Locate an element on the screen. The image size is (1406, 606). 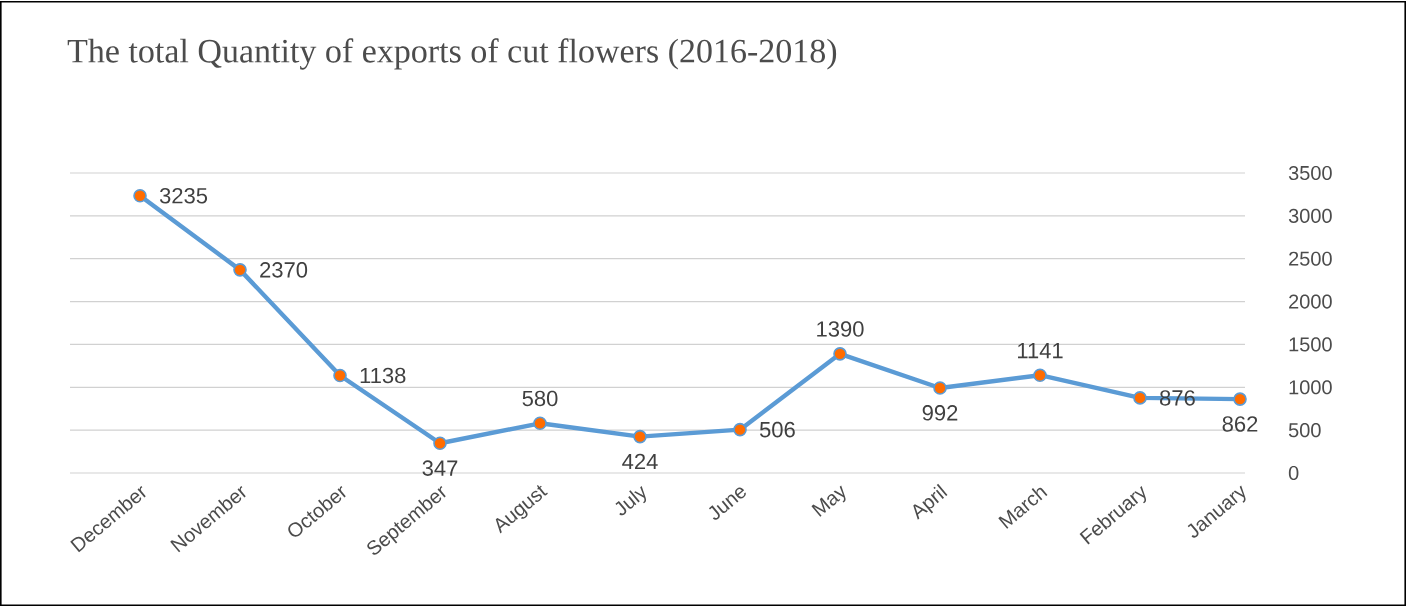
y-tick-label: 1000 is located at coordinates (1310, 387).